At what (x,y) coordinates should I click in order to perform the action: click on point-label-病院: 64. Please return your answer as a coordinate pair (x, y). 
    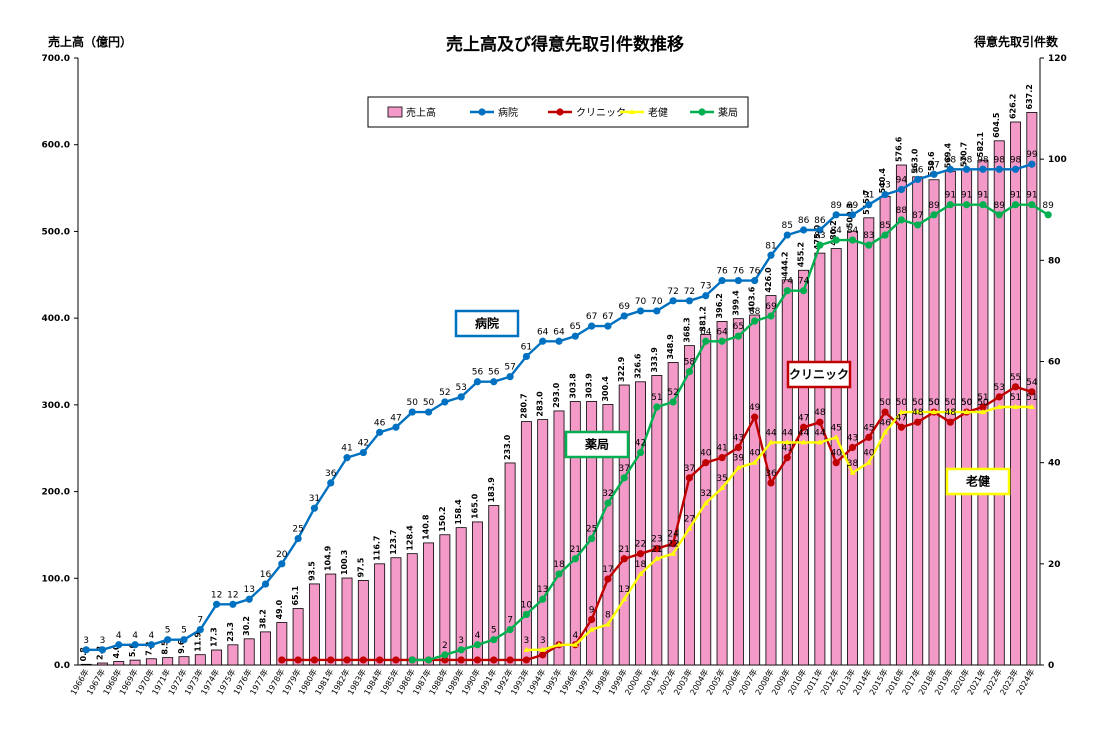
    Looking at the image, I should click on (543, 332).